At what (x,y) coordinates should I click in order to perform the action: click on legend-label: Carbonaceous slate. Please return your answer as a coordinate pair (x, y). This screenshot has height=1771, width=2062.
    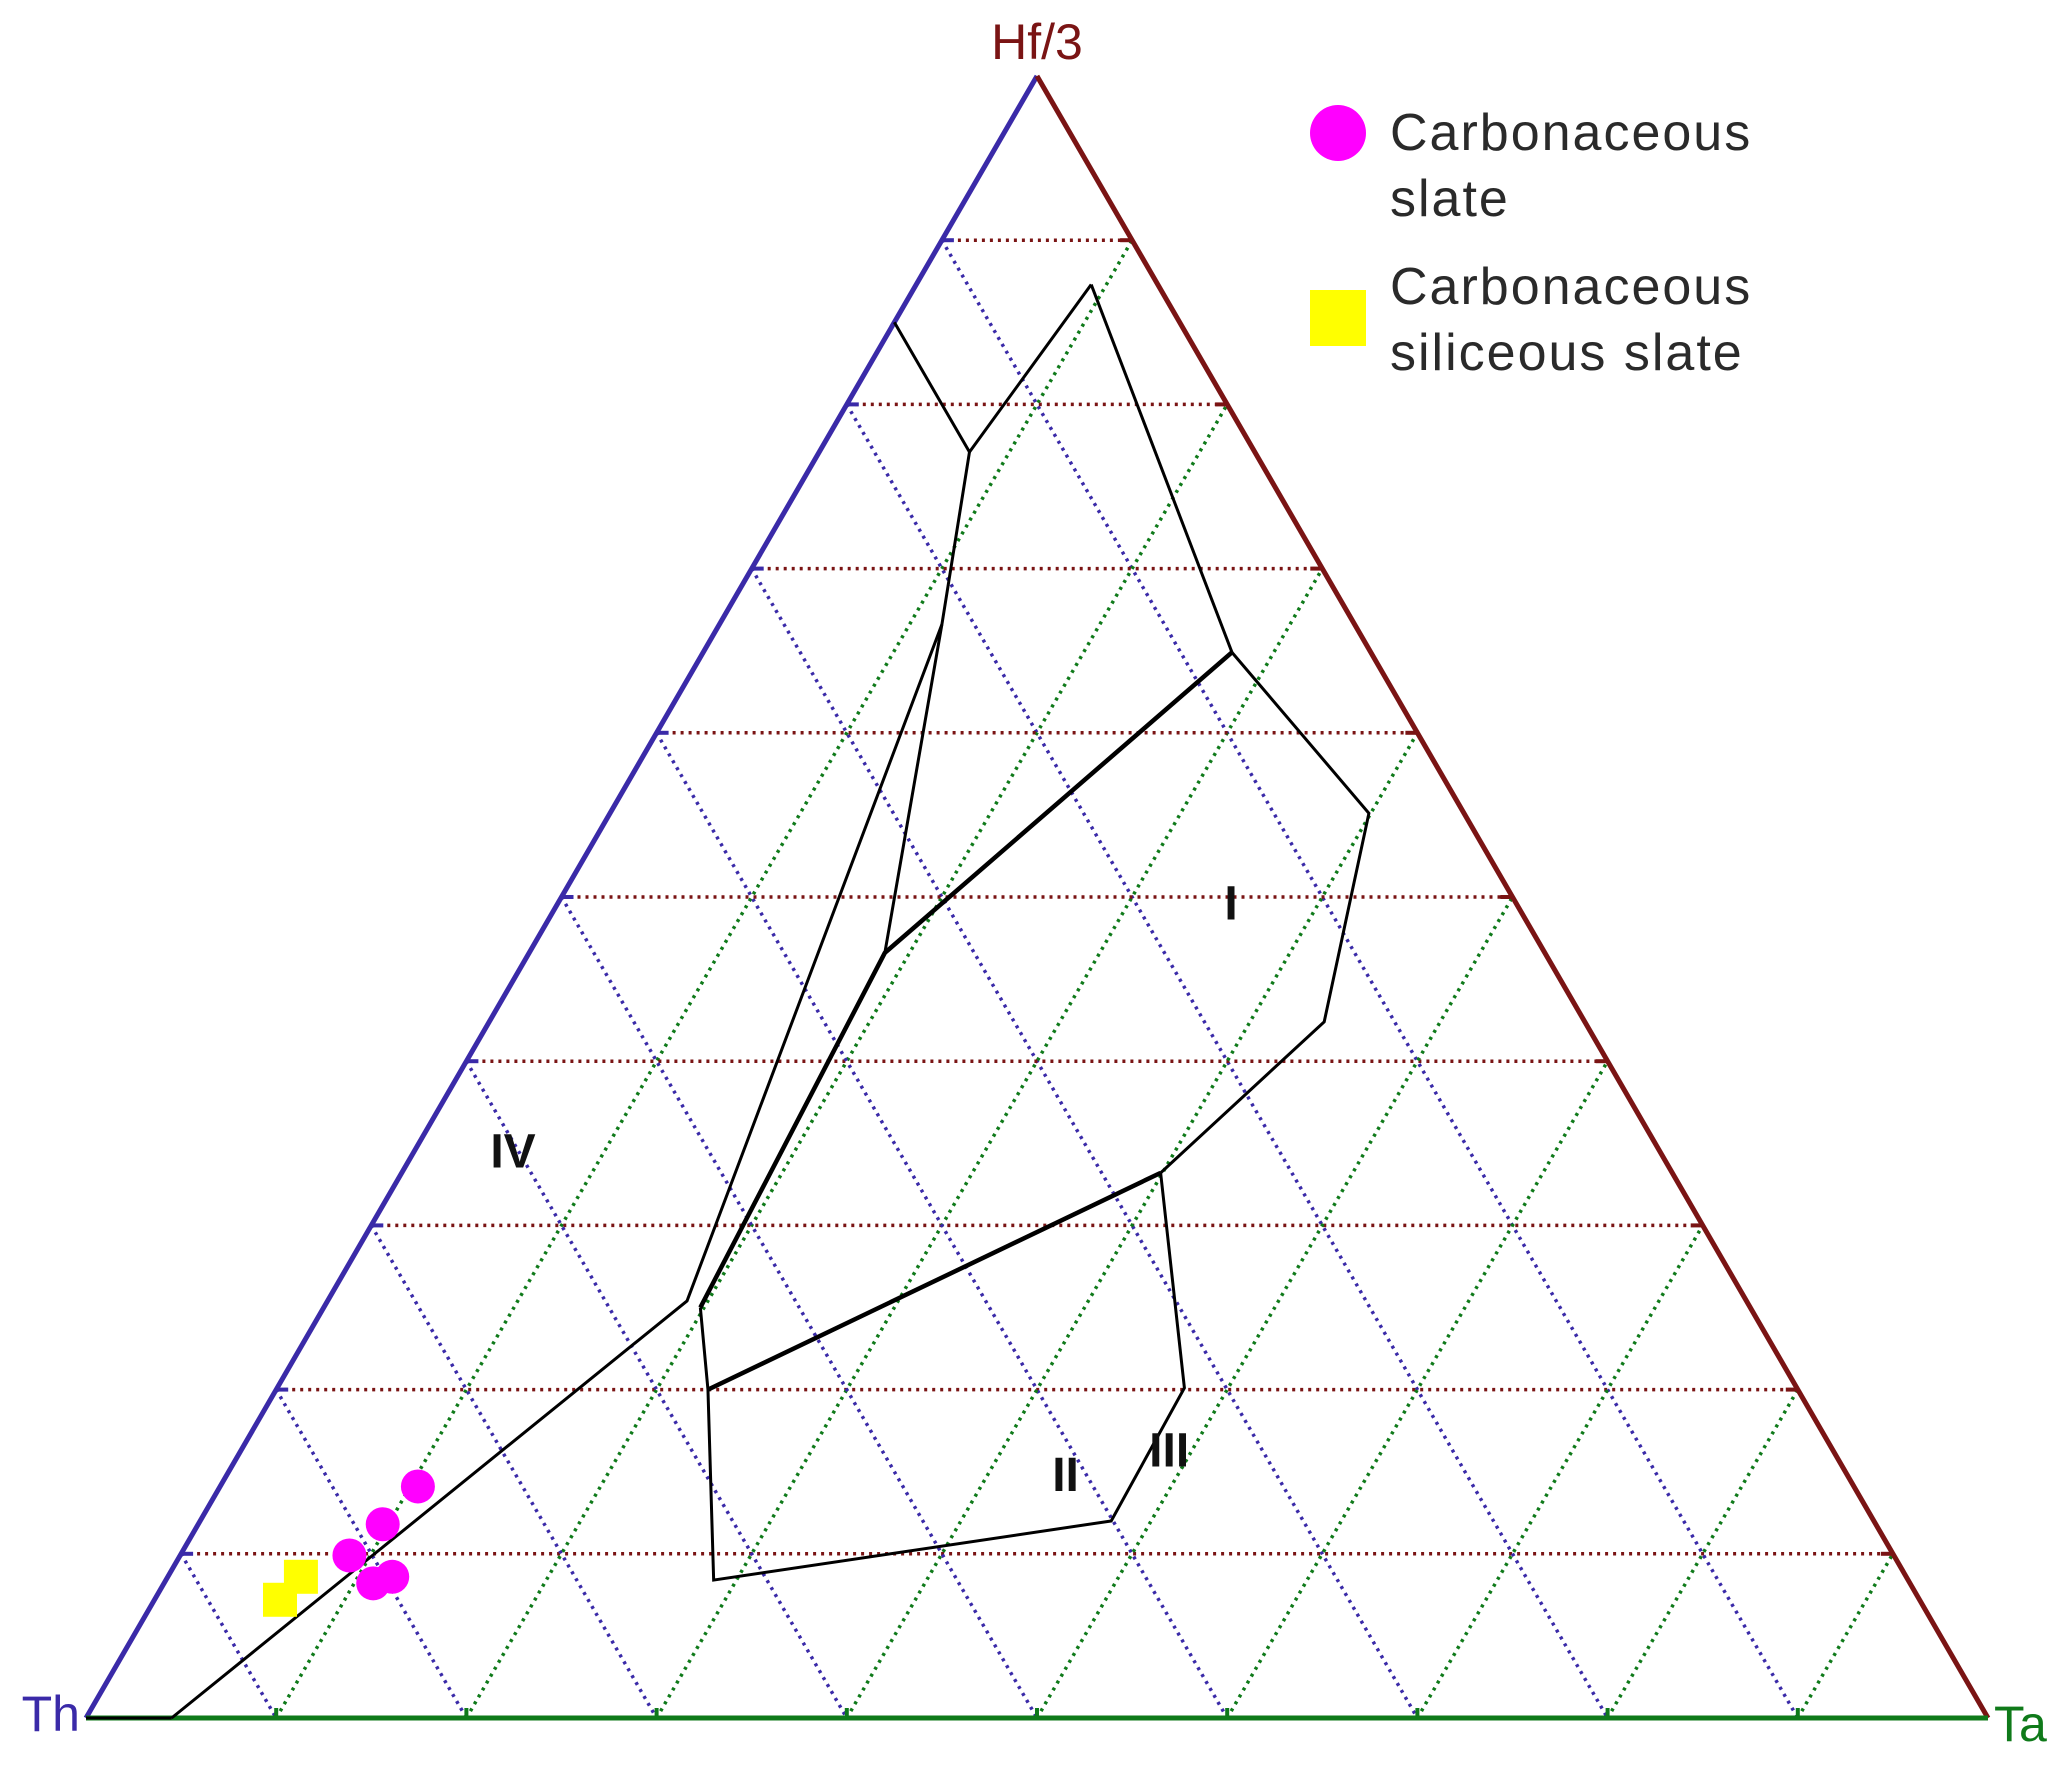
    Looking at the image, I should click on (1571, 166).